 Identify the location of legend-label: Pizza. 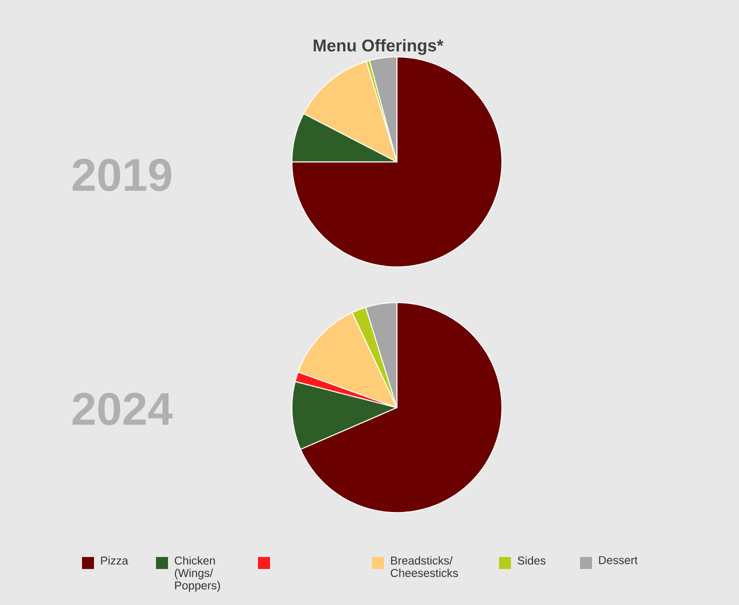
(114, 560).